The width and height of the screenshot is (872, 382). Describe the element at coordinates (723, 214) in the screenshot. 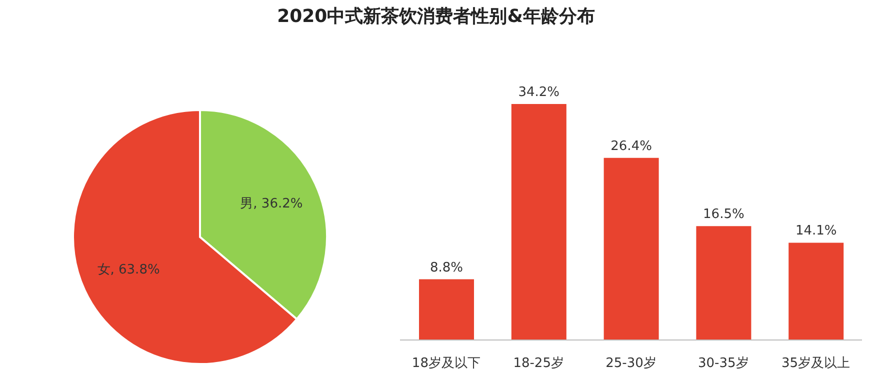

I see `data-label: 16.5%` at that location.